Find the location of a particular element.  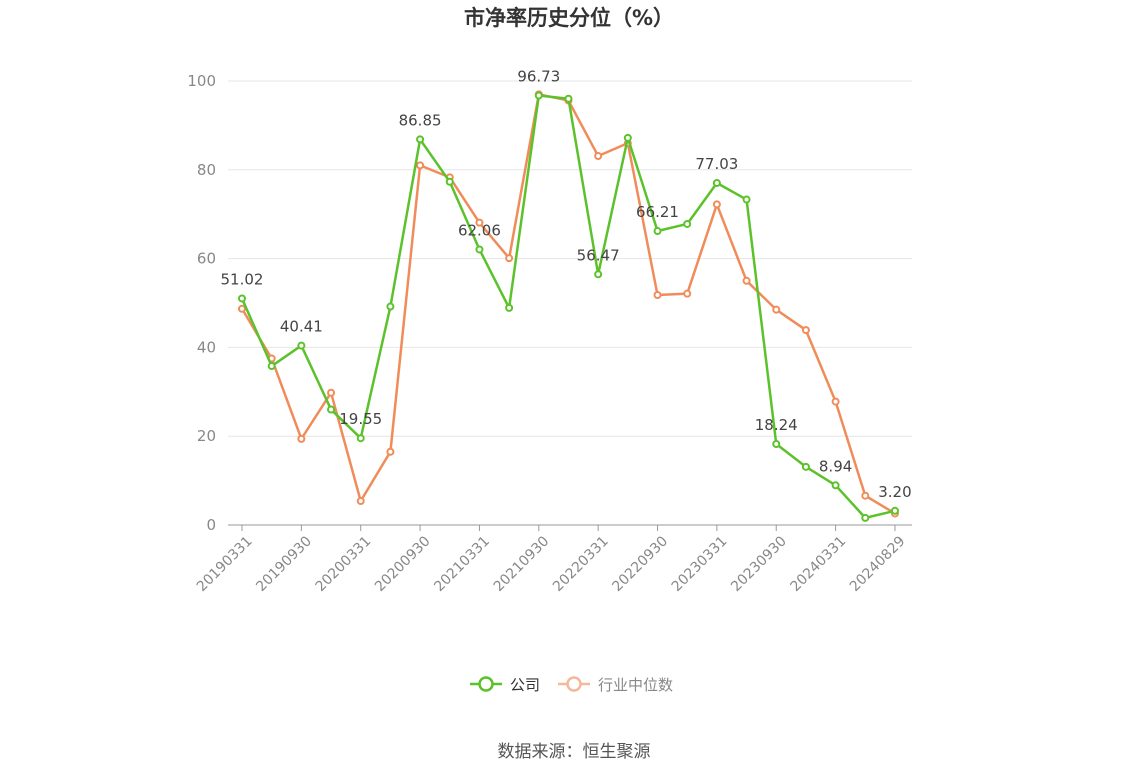

x-tick-label: 20220930 is located at coordinates (640, 564).